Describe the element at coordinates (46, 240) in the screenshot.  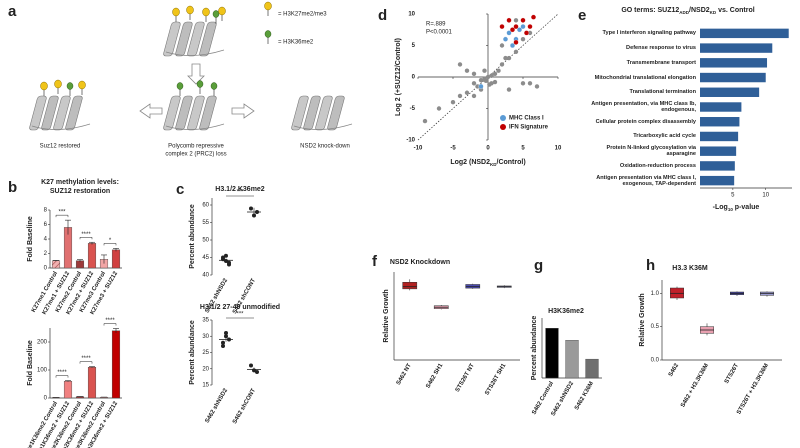
I see `y-tick-label: 4` at that location.